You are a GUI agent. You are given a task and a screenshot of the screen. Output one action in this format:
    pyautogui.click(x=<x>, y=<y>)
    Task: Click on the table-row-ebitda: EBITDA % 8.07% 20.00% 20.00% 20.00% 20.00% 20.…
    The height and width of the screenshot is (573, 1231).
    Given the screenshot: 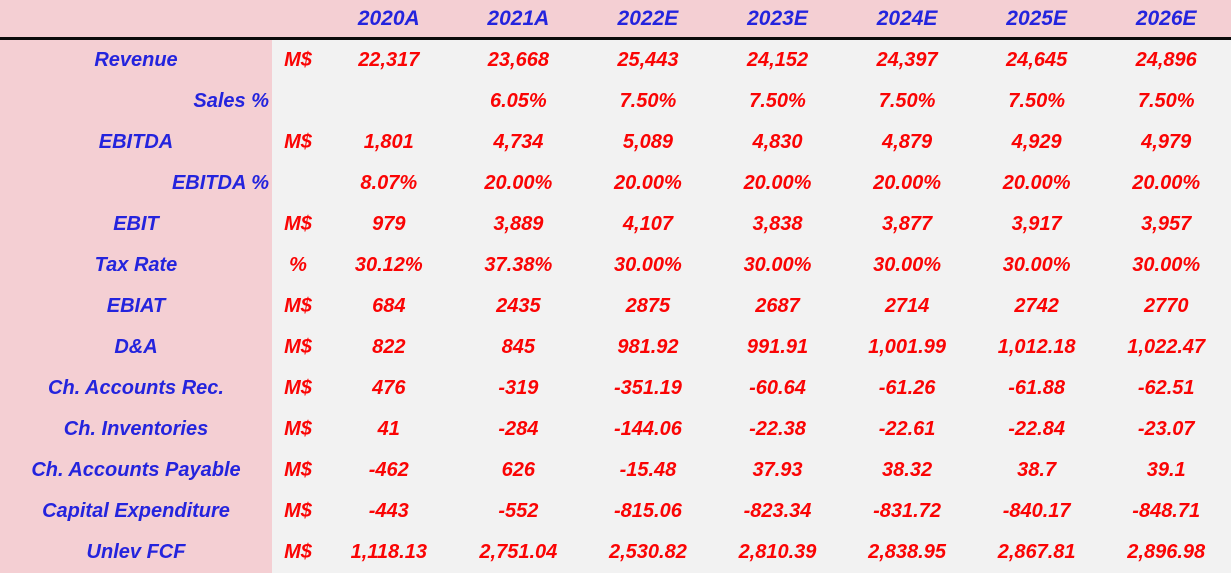 What is the action you would take?
    pyautogui.click(x=615, y=183)
    